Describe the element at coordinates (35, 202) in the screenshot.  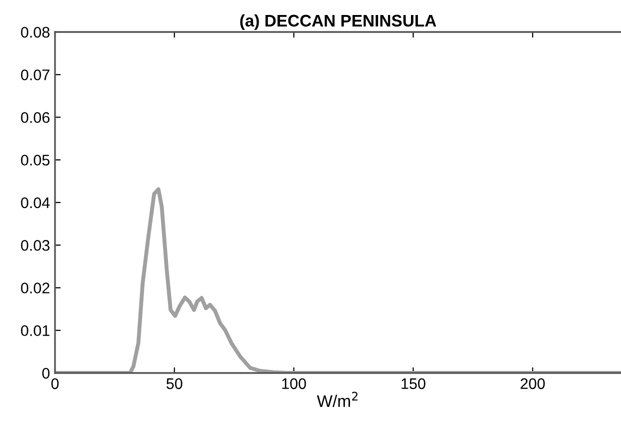
I see `y-tick-label: 0.04` at that location.